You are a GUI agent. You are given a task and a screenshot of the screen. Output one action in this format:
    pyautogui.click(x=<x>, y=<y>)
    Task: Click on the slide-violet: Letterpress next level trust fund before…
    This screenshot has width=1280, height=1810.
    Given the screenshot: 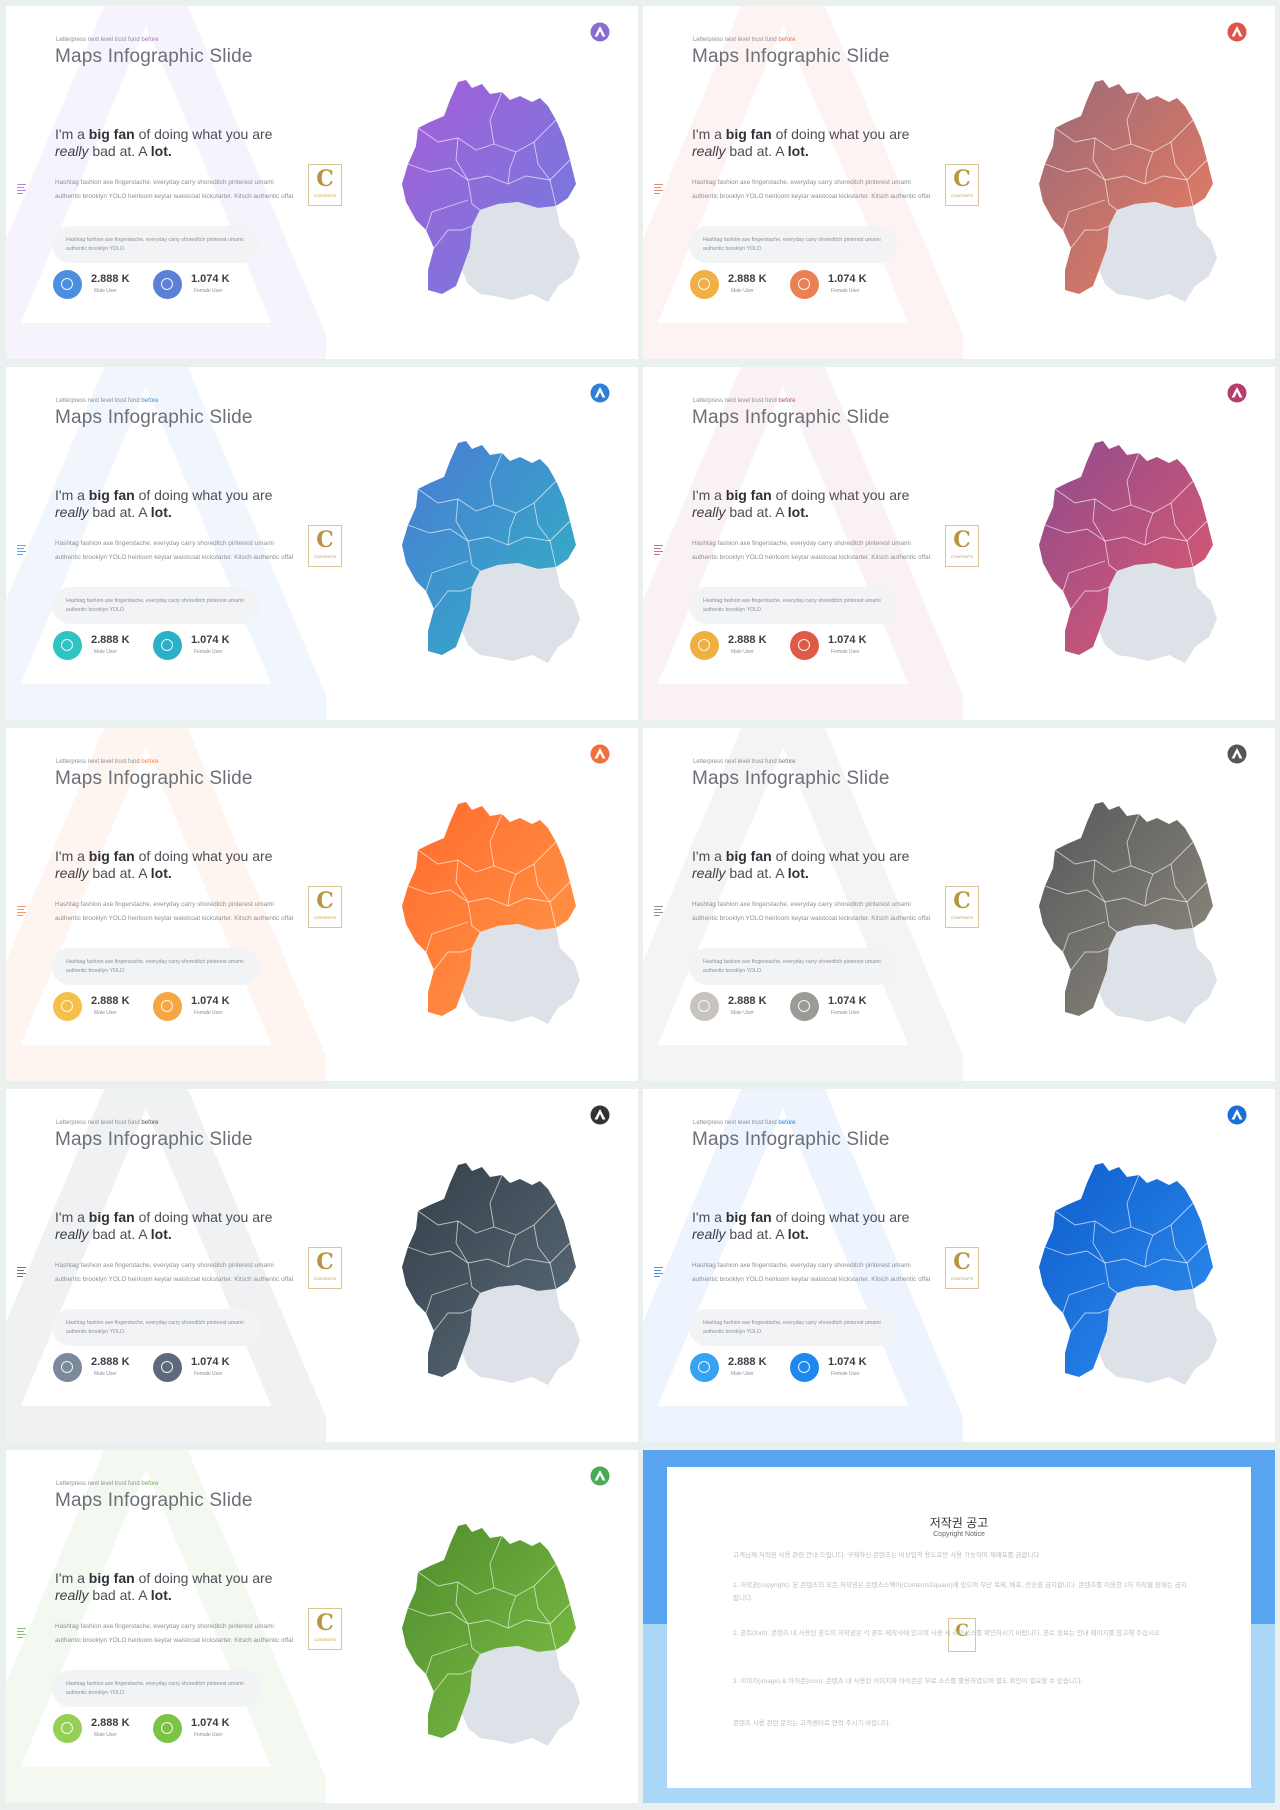 What is the action you would take?
    pyautogui.click(x=322, y=182)
    